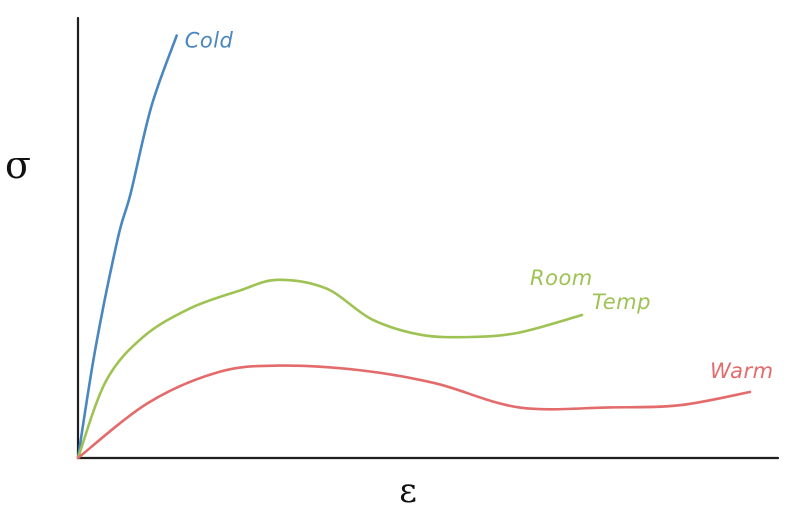 The image size is (800, 524). What do you see at coordinates (18, 165) in the screenshot?
I see `y-axis-label: σ` at bounding box center [18, 165].